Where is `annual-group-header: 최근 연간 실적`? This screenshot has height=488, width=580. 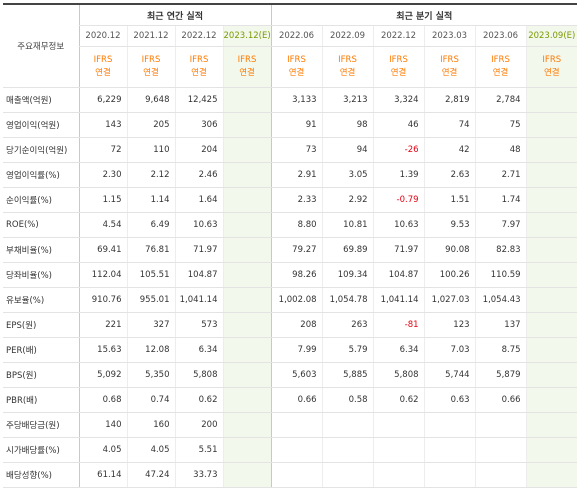 annual-group-header: 최근 연간 실적 is located at coordinates (175, 15).